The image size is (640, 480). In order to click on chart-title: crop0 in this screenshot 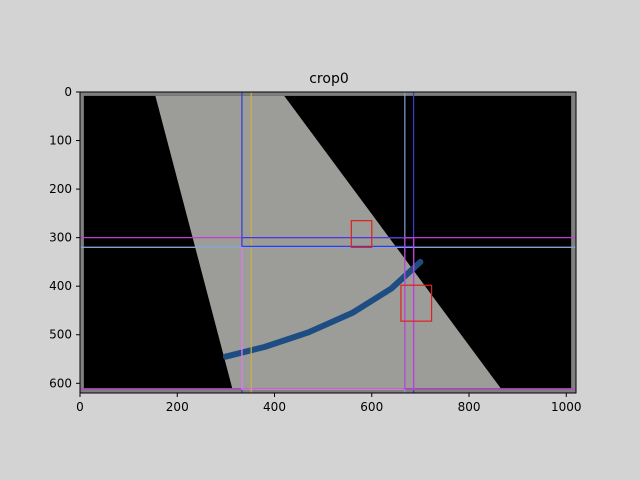, I will do `click(329, 79)`.